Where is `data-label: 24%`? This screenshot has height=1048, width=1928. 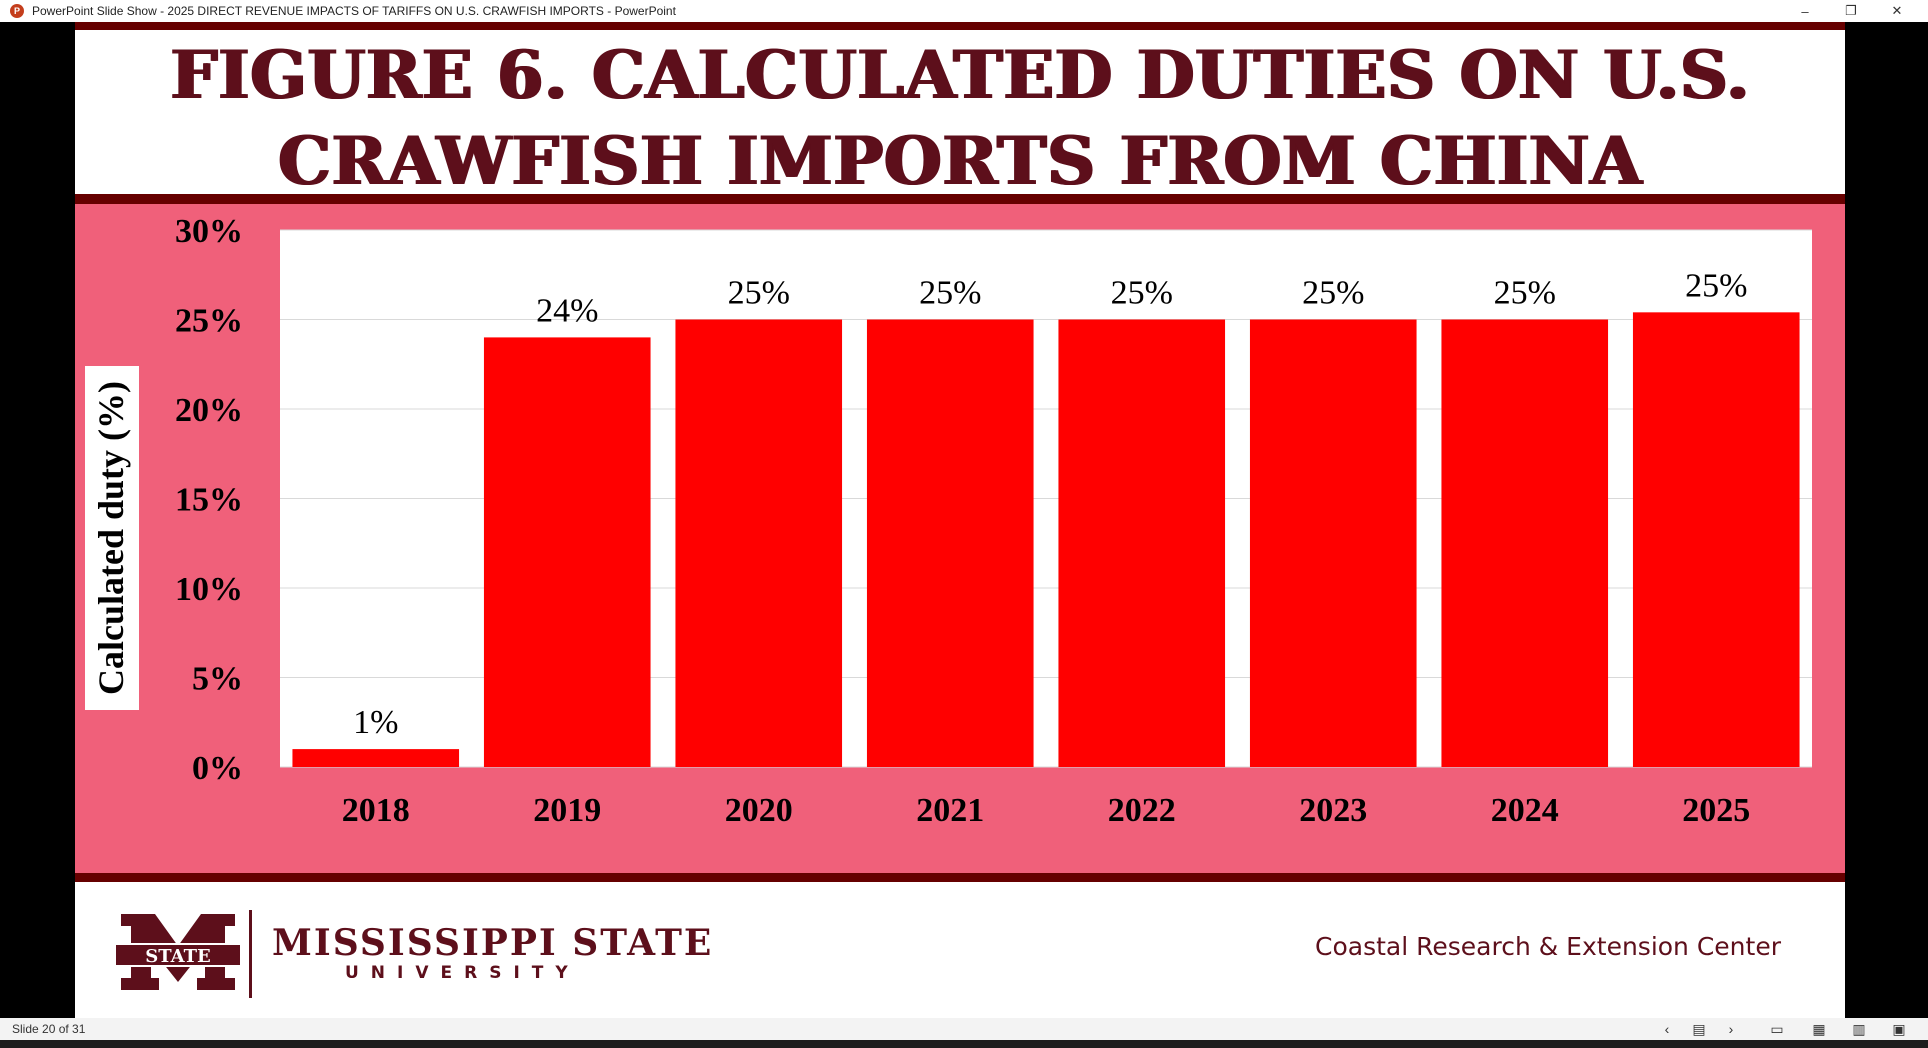 data-label: 24% is located at coordinates (567, 310).